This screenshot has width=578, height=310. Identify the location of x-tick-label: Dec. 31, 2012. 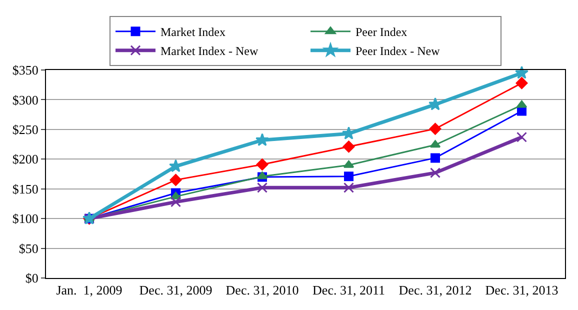
(435, 290).